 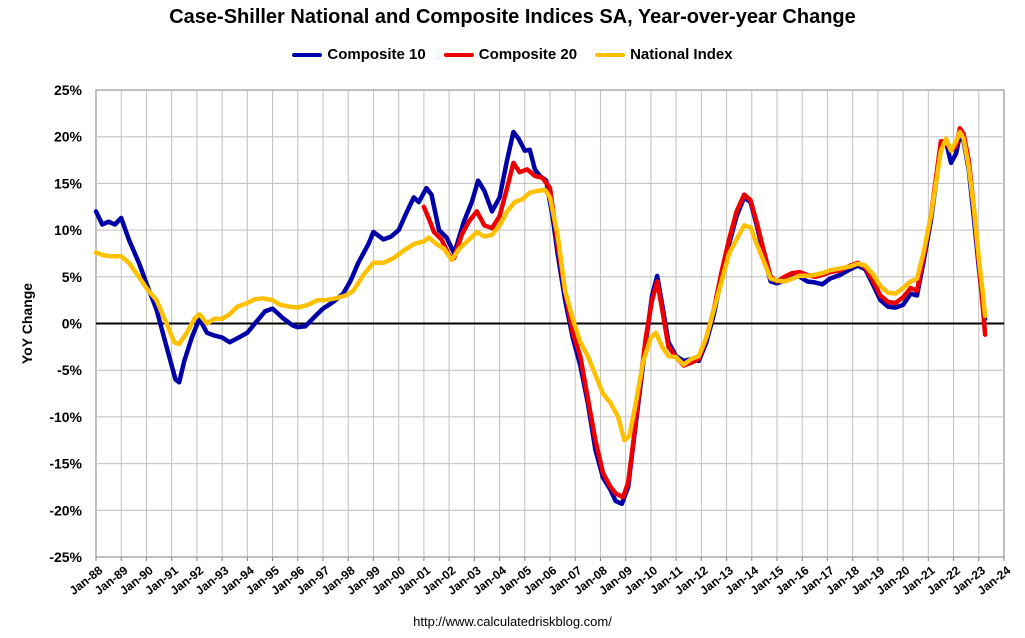 I want to click on y-tick-label: 15%, so click(x=68, y=183).